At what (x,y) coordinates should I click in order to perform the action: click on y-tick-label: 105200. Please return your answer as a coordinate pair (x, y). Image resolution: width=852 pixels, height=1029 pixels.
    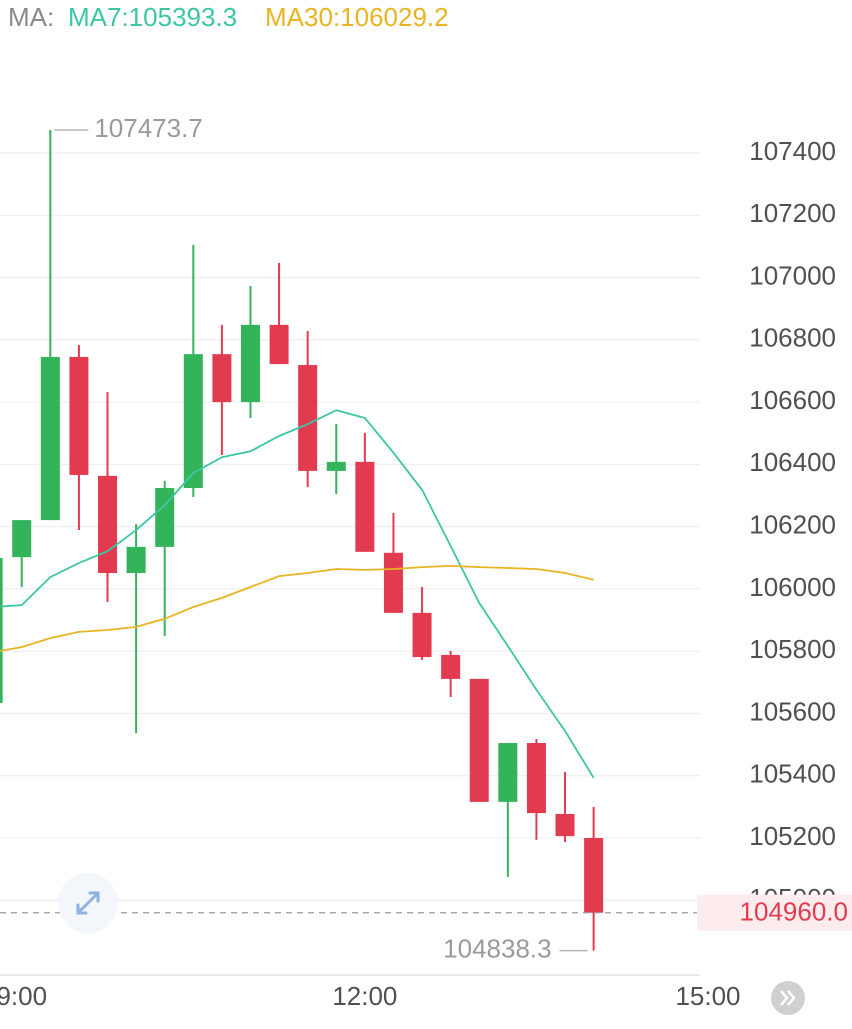
    Looking at the image, I should click on (792, 836).